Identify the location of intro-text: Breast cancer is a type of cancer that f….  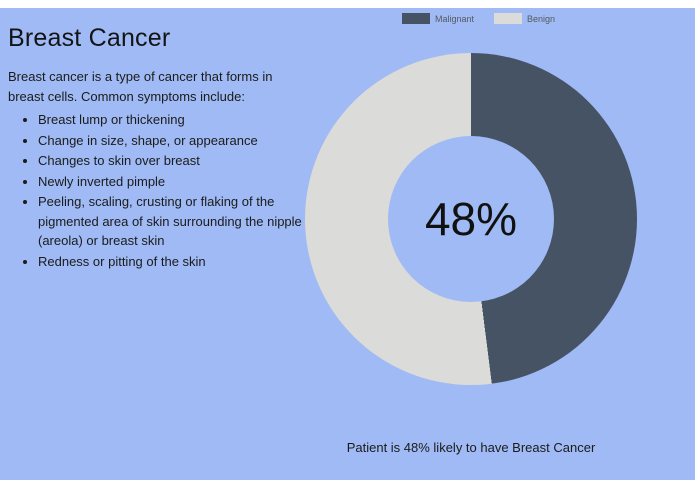
(140, 87).